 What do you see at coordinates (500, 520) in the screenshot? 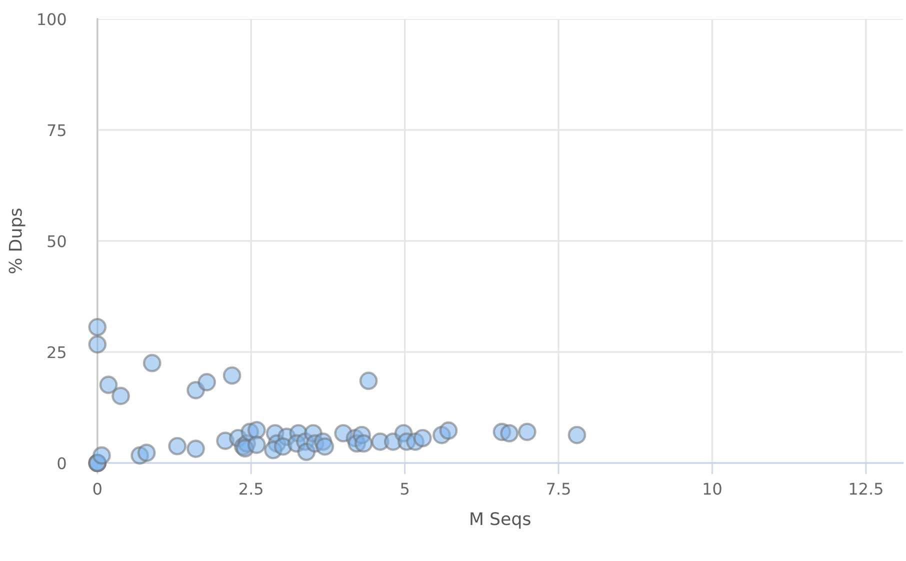
I see `x-axis-title: M Seqs` at bounding box center [500, 520].